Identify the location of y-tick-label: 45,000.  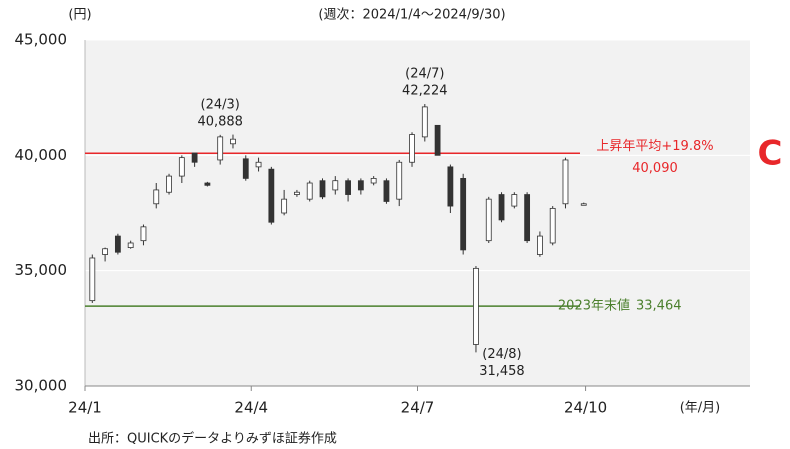
(41, 40).